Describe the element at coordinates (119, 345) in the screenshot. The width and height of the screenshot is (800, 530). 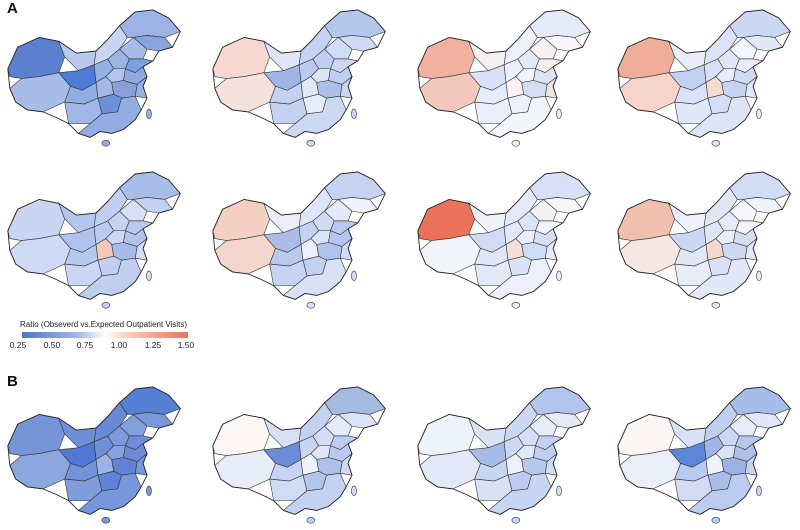
I see `legend-tick: 1.00` at that location.